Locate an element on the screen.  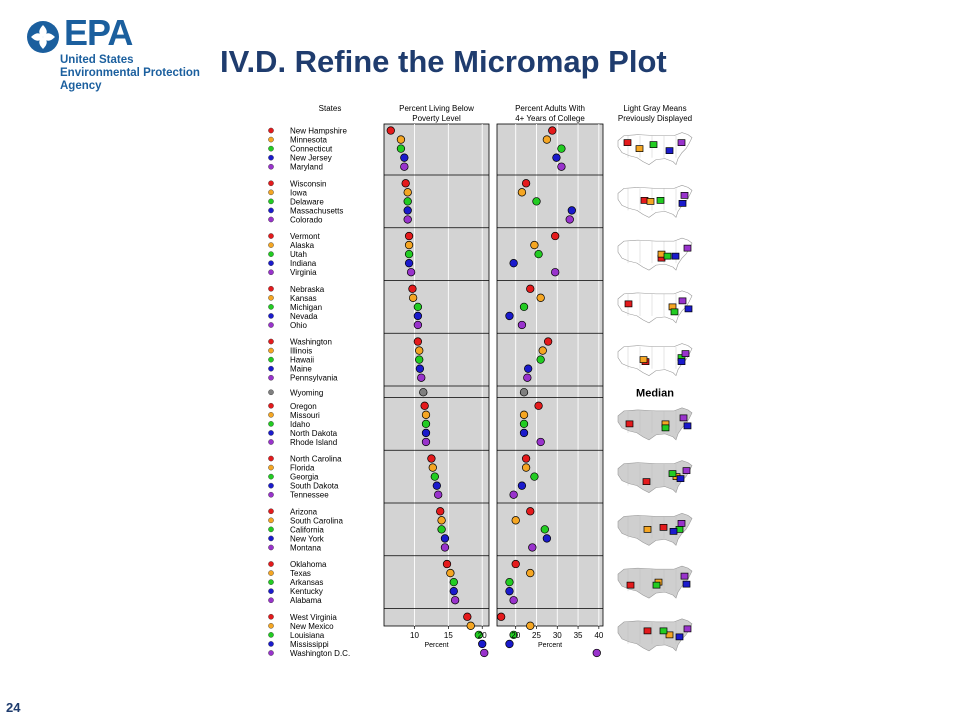
state-label: Vermont is located at coordinates (305, 236).